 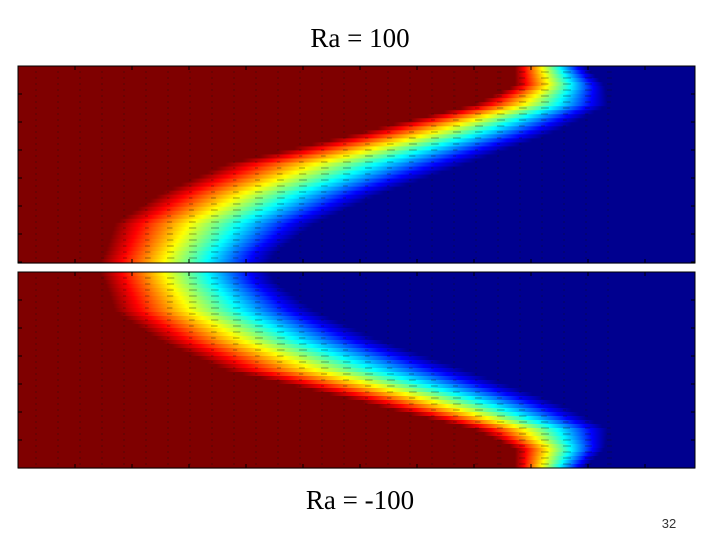 I want to click on top-label: Ra = 100, so click(x=359, y=38).